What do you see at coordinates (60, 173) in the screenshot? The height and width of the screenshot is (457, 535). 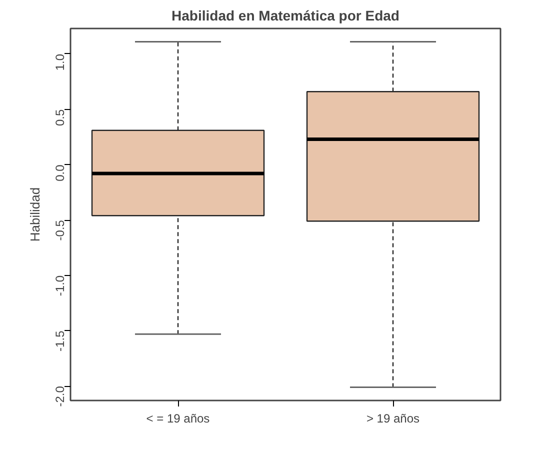 I see `y-tick-label: 0.0` at bounding box center [60, 173].